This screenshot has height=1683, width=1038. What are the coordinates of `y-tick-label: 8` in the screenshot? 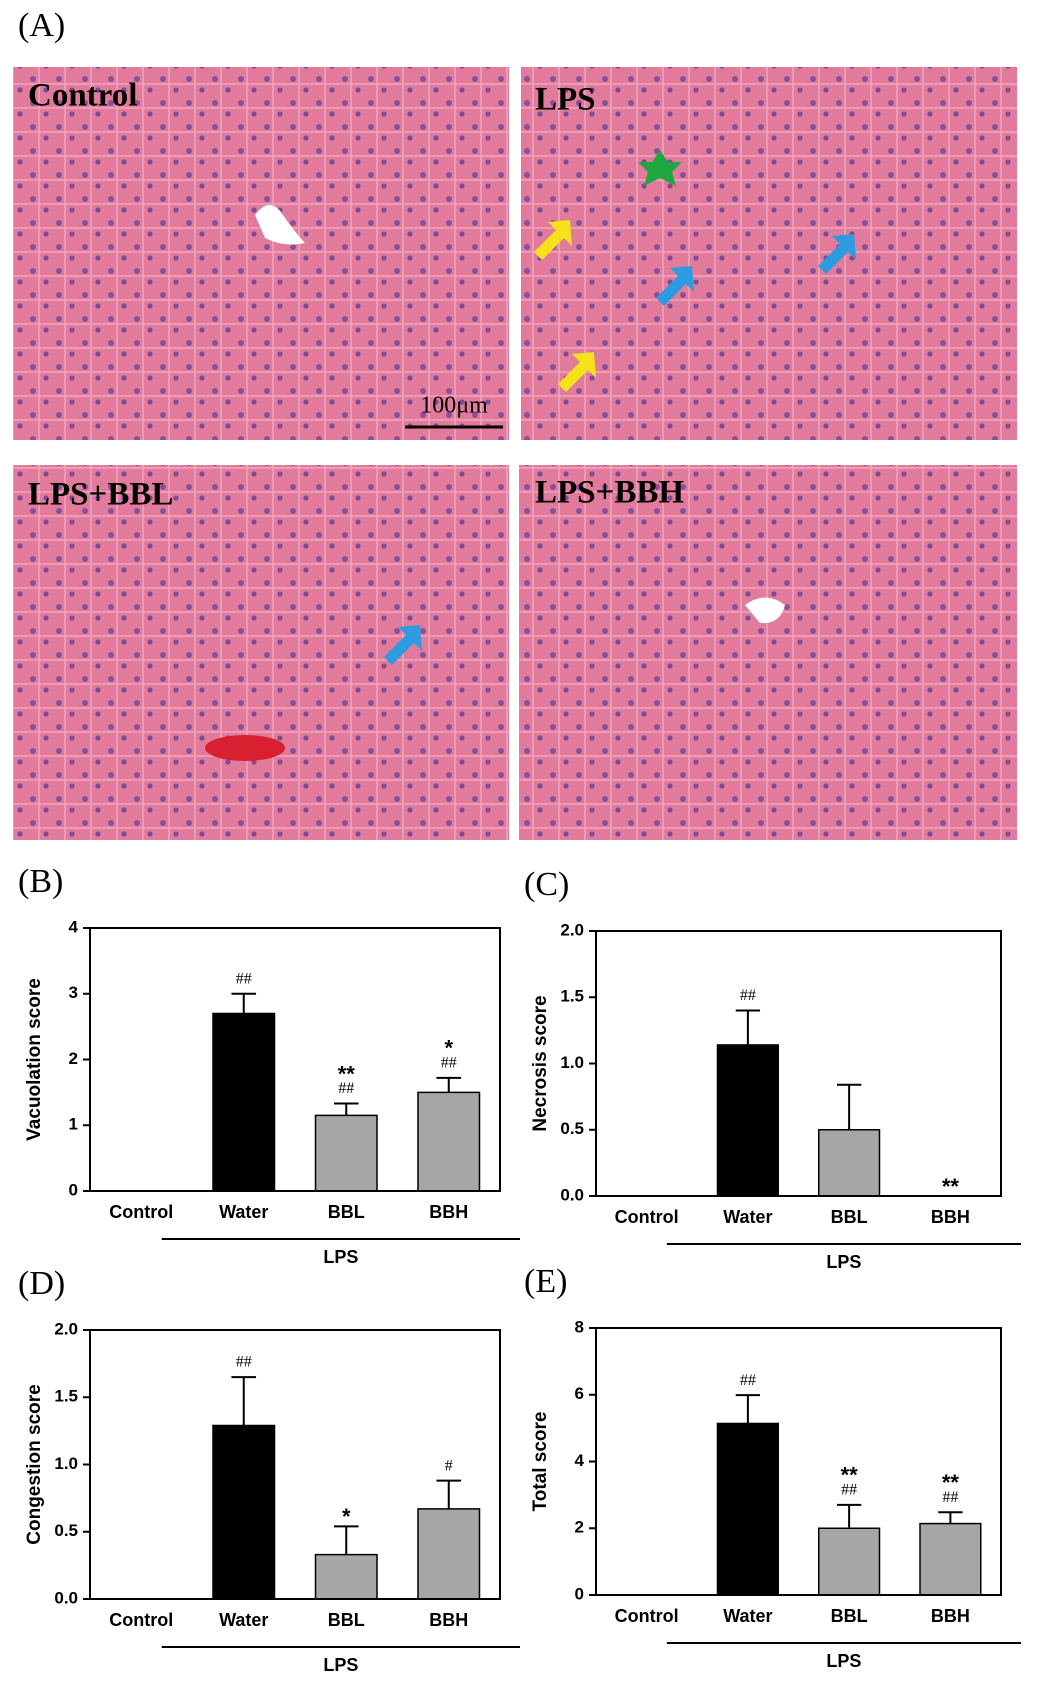 It's located at (579, 1326).